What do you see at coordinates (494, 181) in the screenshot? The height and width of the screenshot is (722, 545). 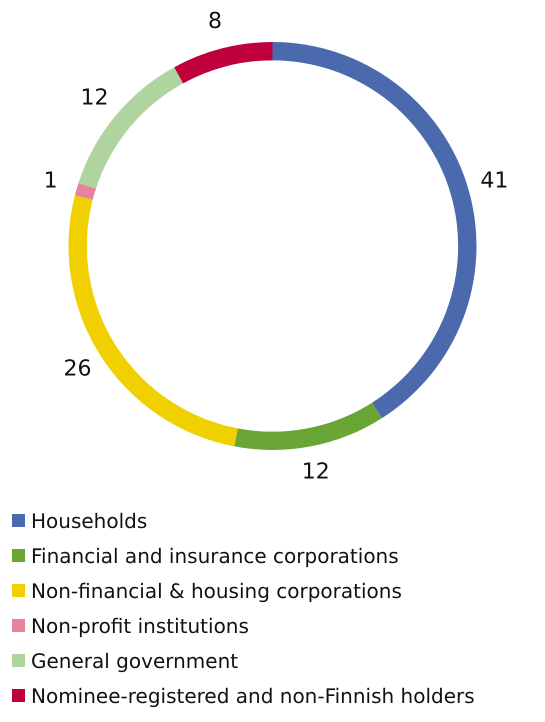 I see `data-label: 41` at bounding box center [494, 181].